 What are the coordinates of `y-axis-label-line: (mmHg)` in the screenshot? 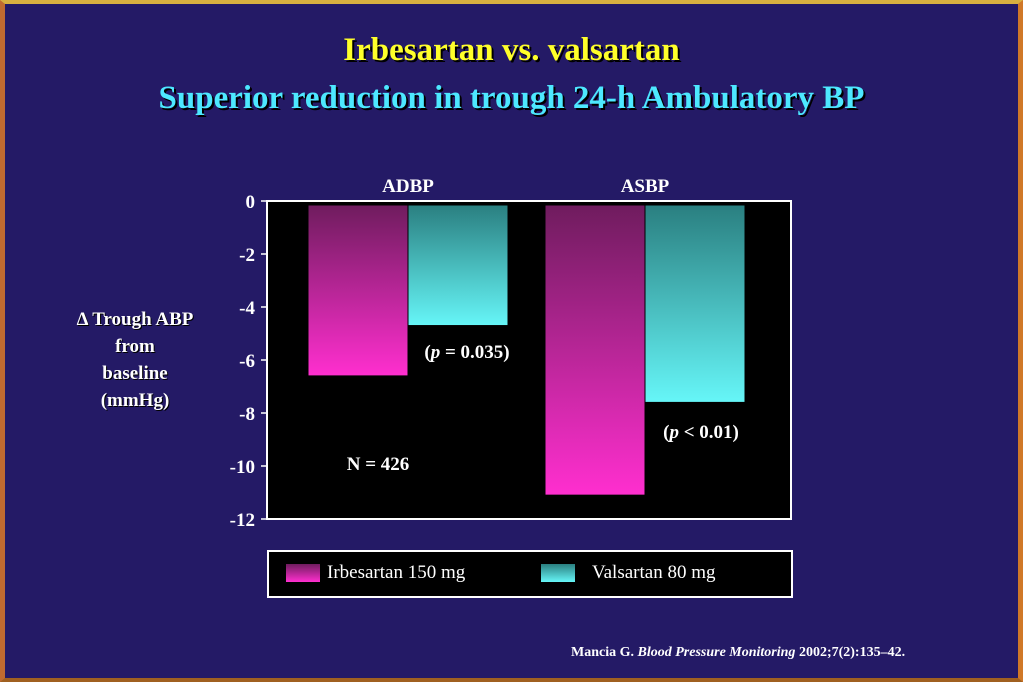 It's located at (135, 400).